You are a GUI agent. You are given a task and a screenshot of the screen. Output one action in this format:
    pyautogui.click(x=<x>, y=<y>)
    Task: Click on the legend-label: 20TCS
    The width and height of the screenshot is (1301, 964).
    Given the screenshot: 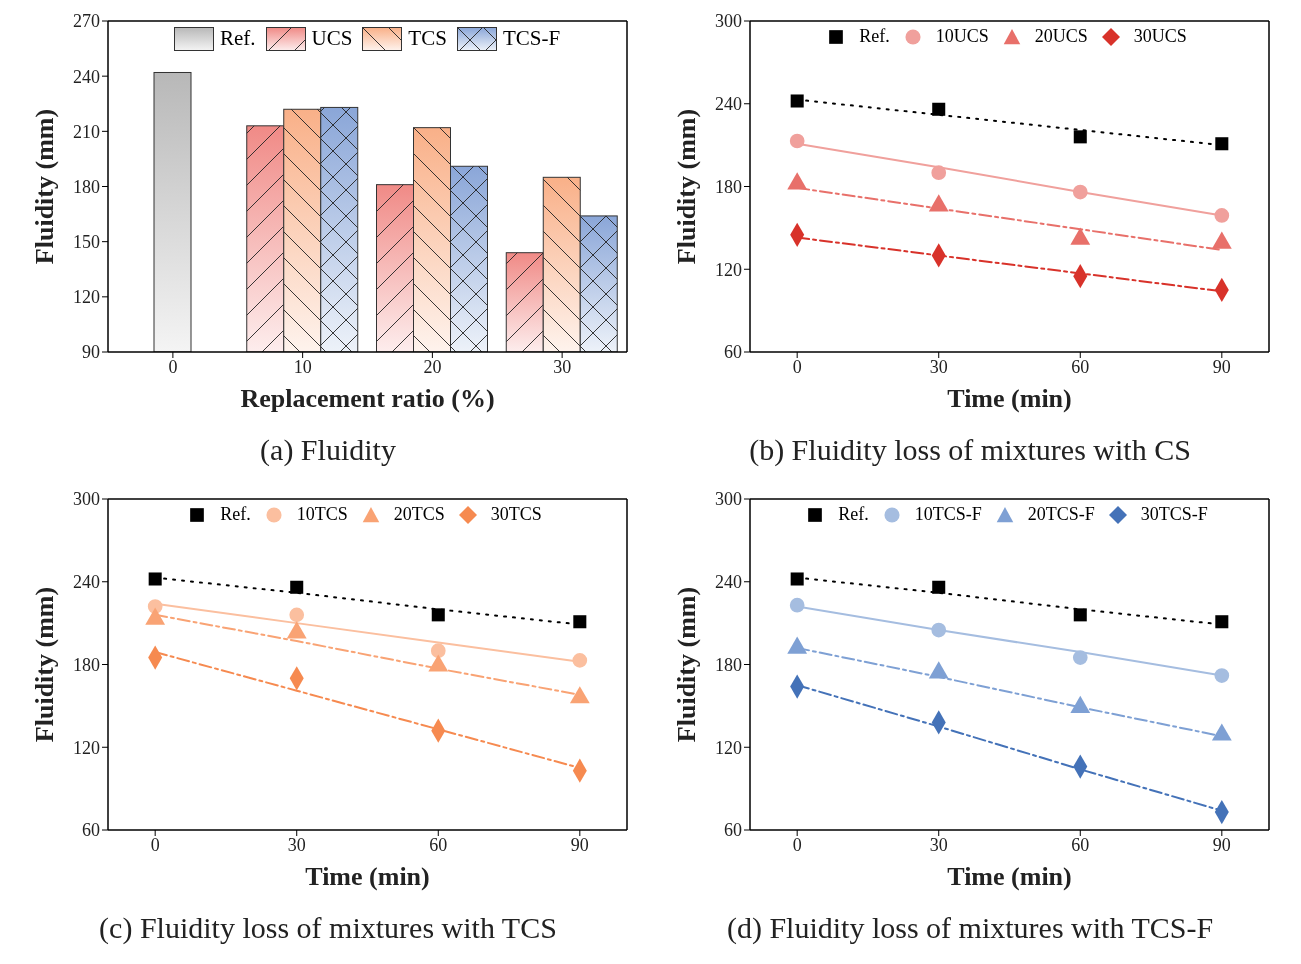 What is the action you would take?
    pyautogui.click(x=419, y=514)
    